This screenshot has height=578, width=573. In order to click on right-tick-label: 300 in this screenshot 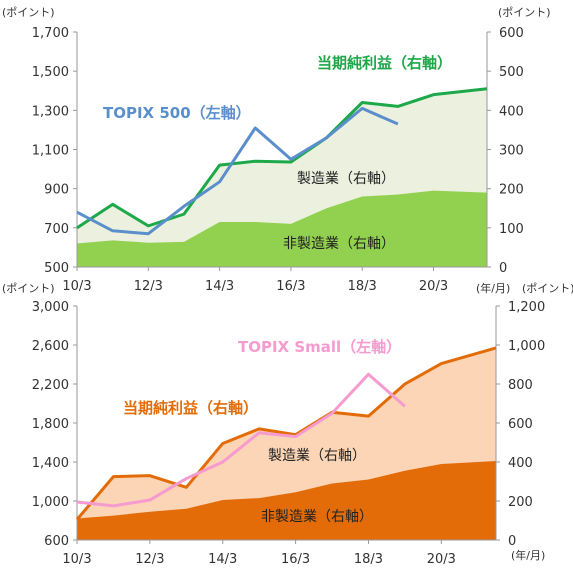, I will do `click(511, 151)`.